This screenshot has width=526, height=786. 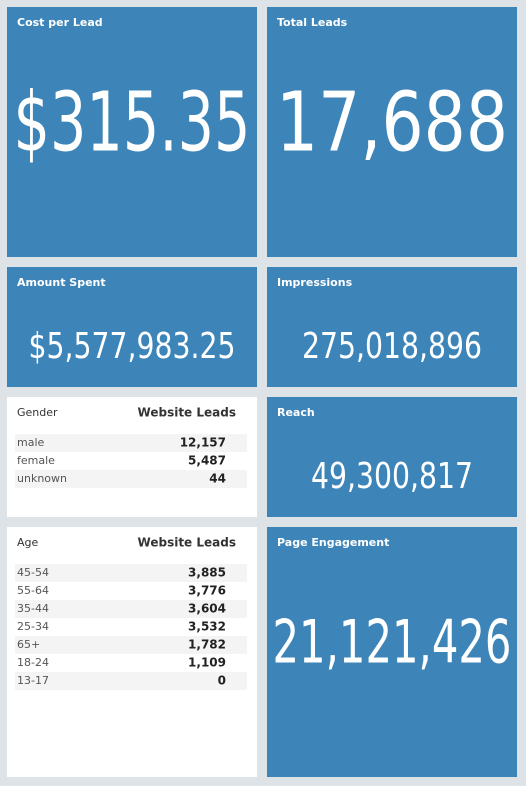 I want to click on row-value: 44, so click(x=217, y=479).